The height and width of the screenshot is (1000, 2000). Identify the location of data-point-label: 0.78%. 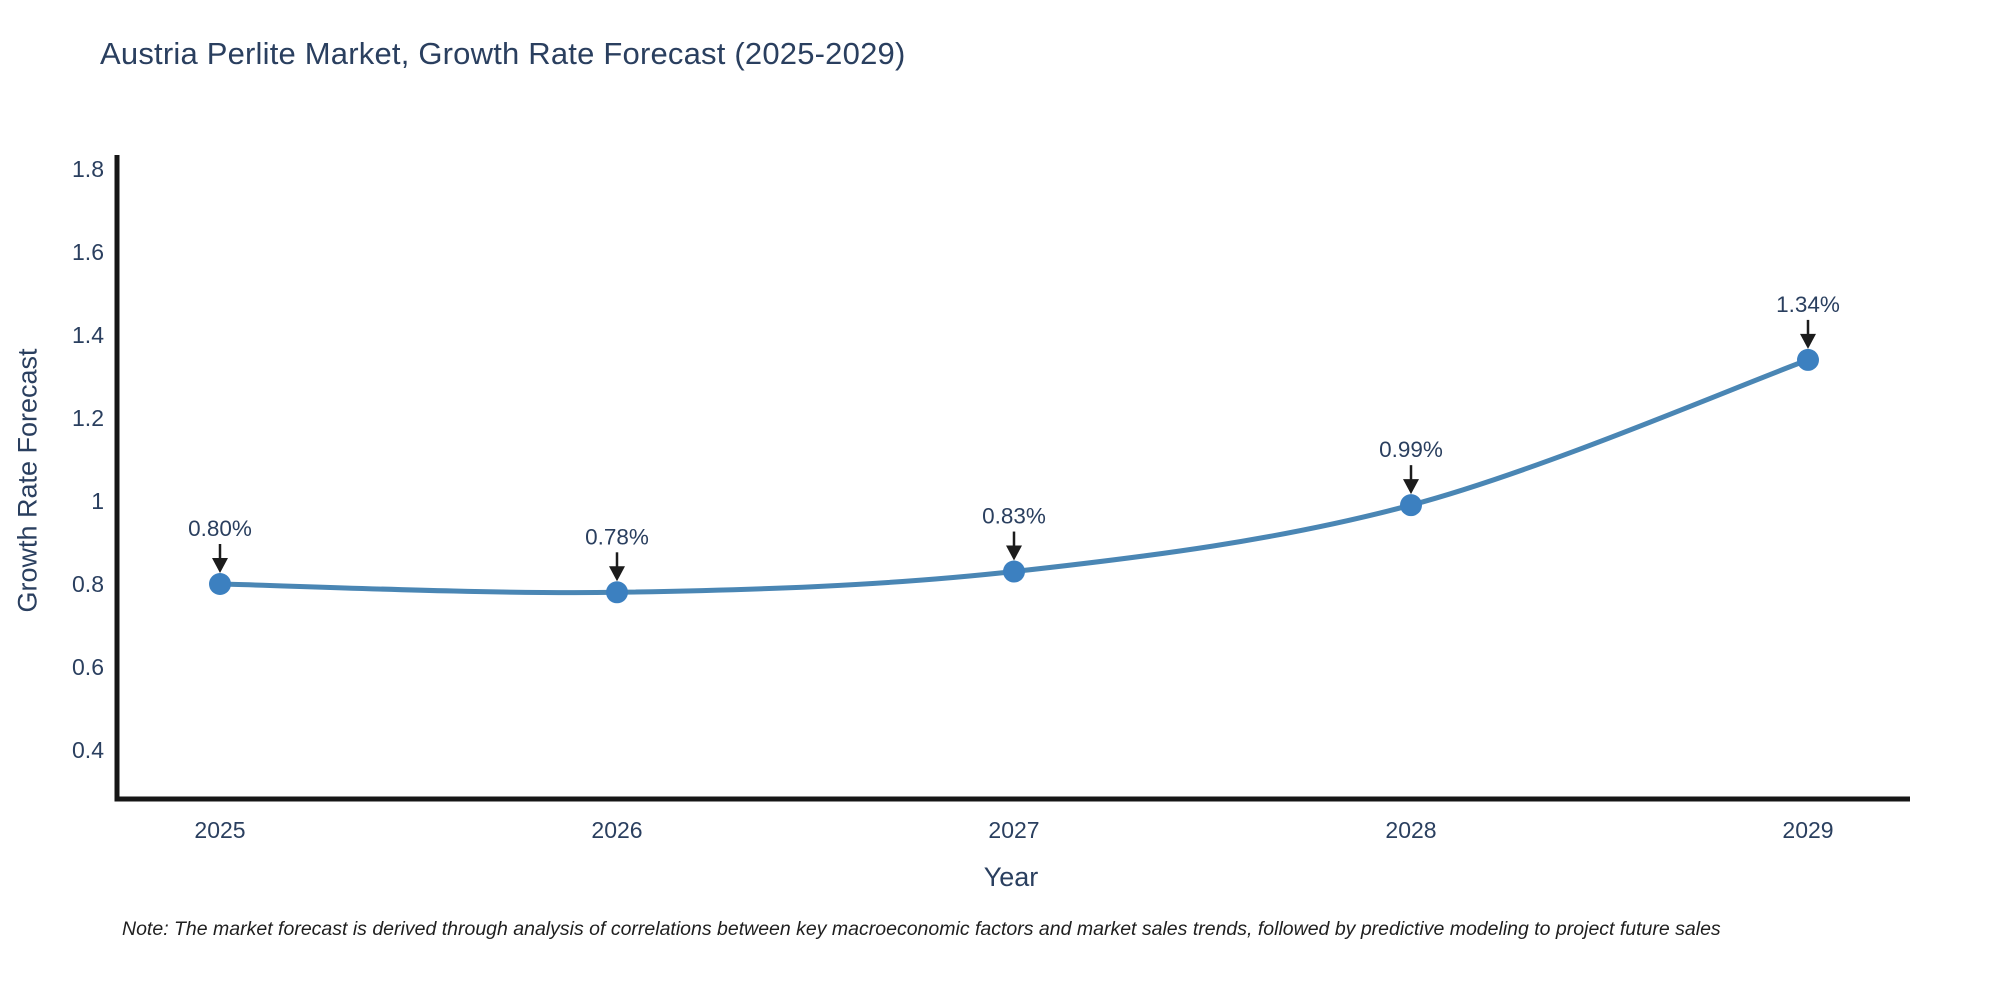
(617, 536).